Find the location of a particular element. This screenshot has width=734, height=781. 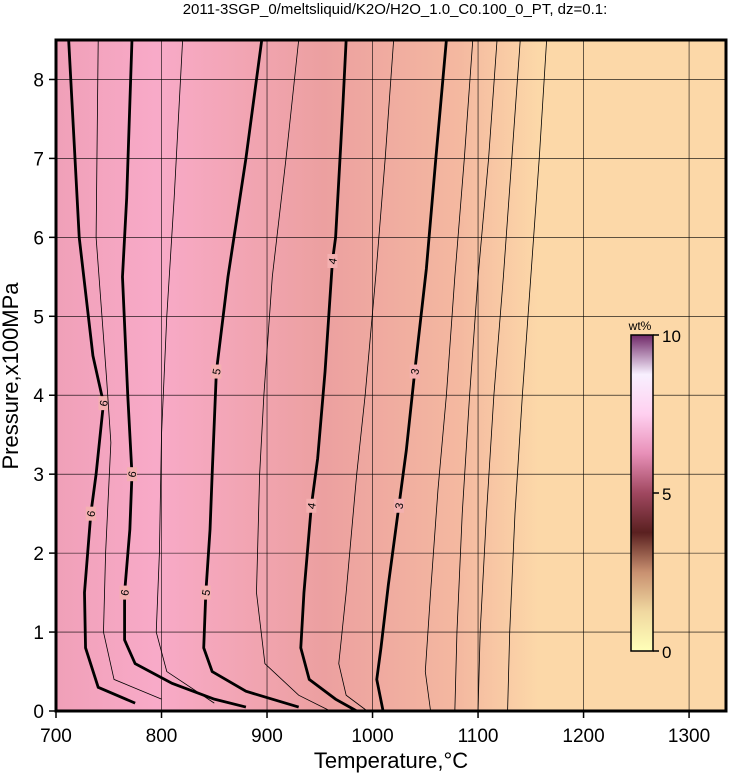

colorbar-tick-label: 10 is located at coordinates (671, 336).